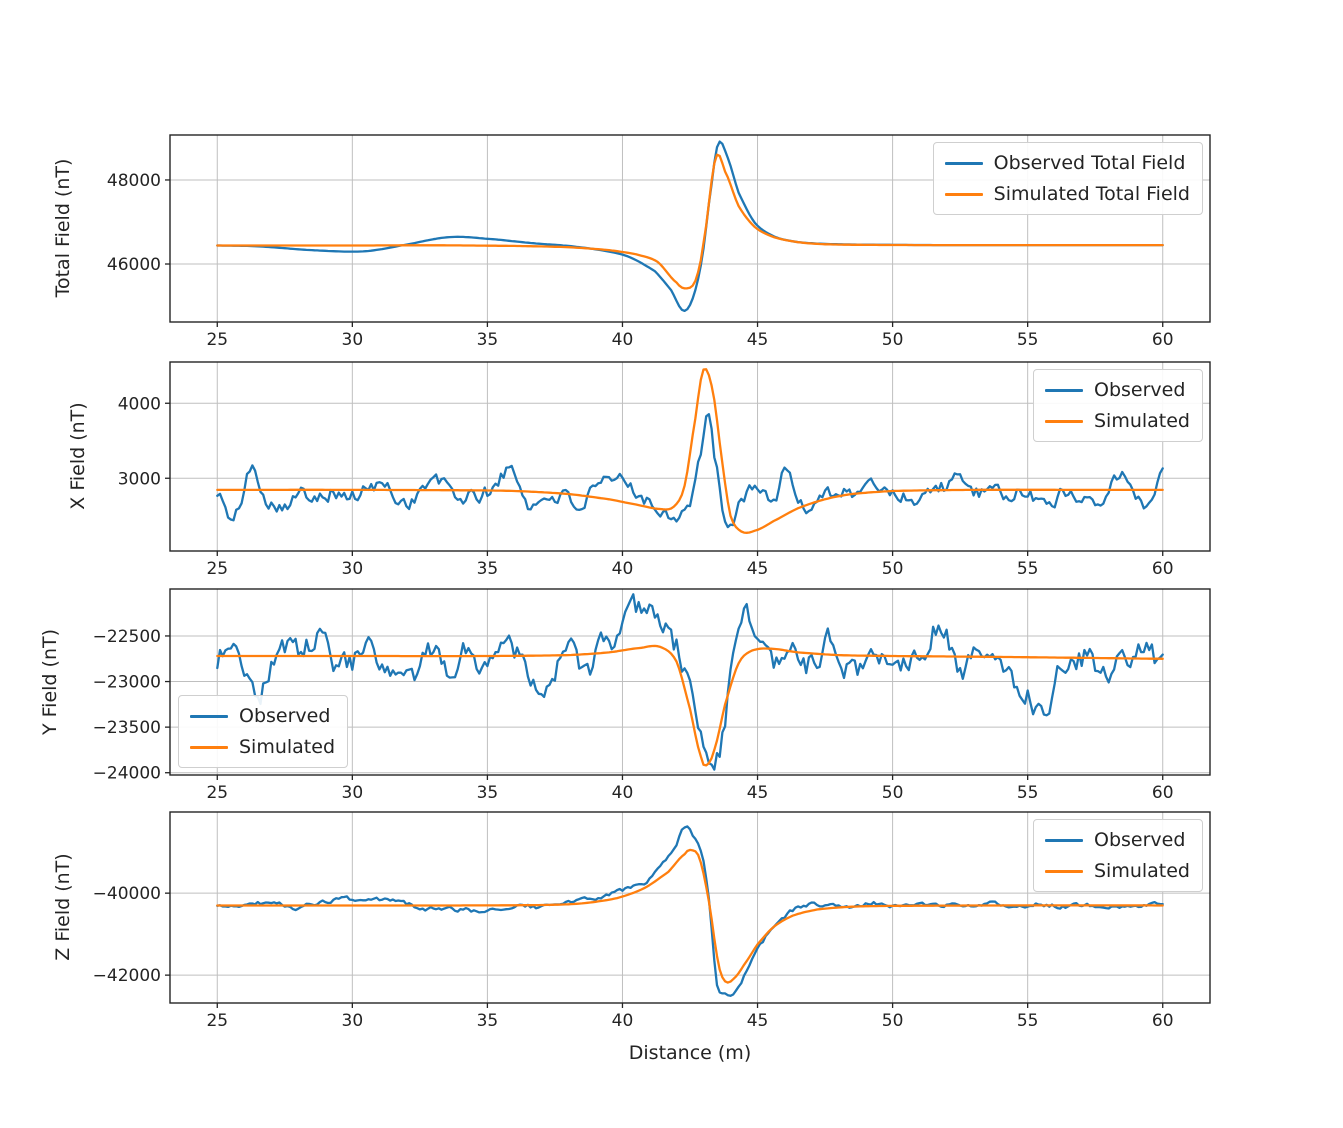 This screenshot has height=1128, width=1343. I want to click on legend-label: Simulated Total Field, so click(1091, 194).